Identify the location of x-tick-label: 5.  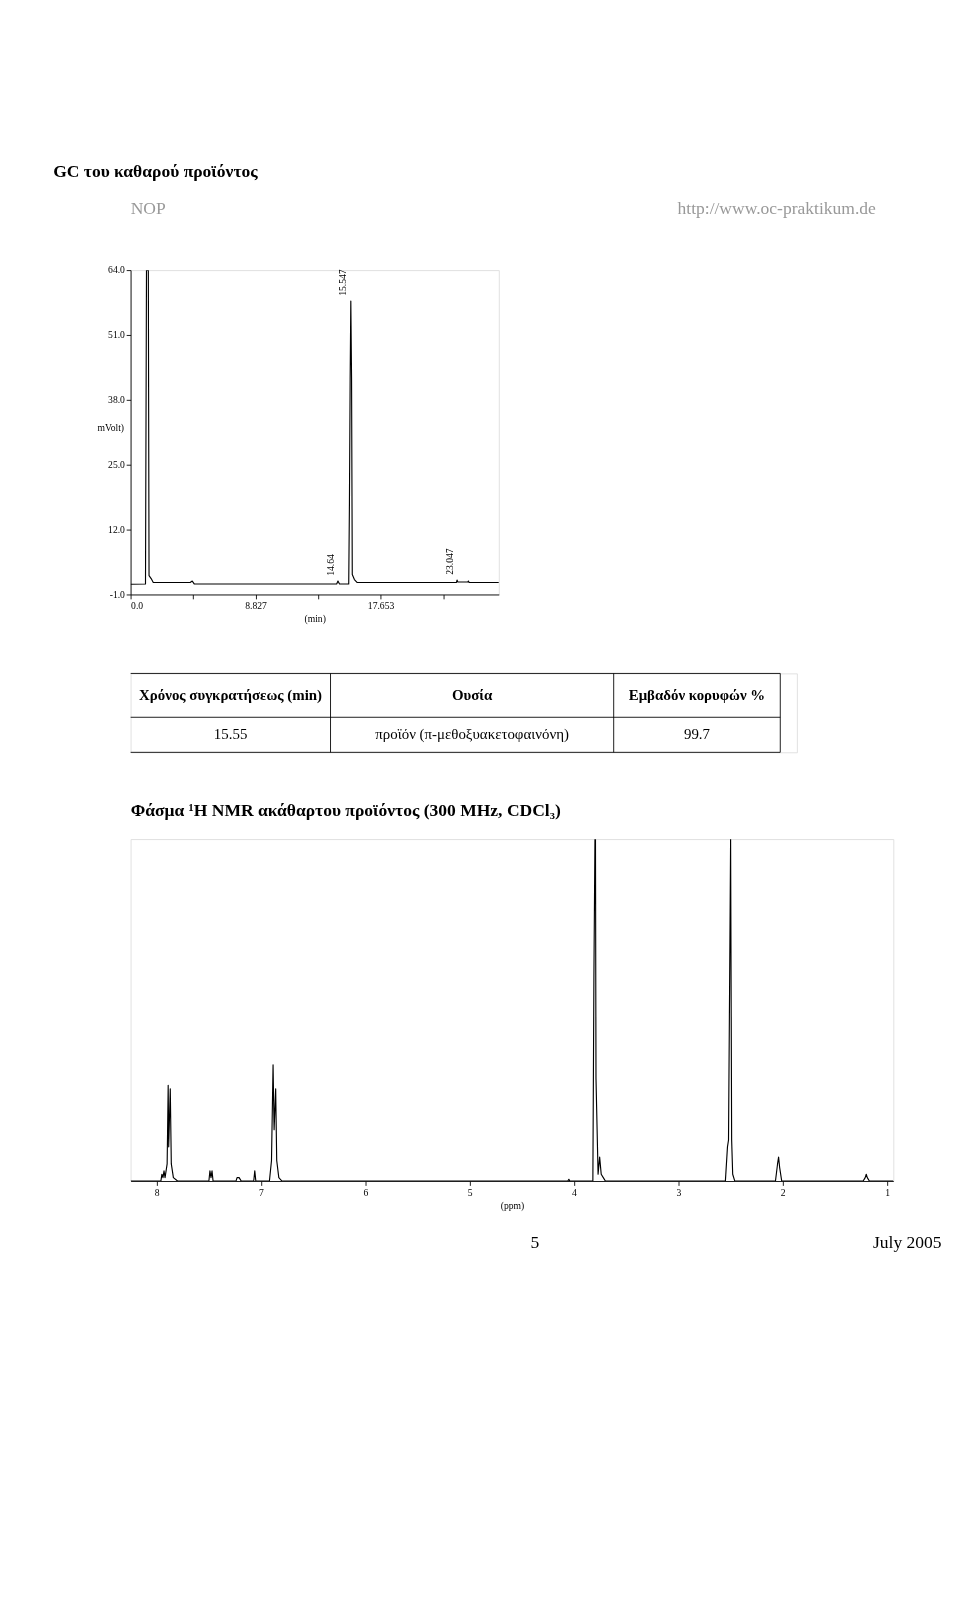
(470, 1192).